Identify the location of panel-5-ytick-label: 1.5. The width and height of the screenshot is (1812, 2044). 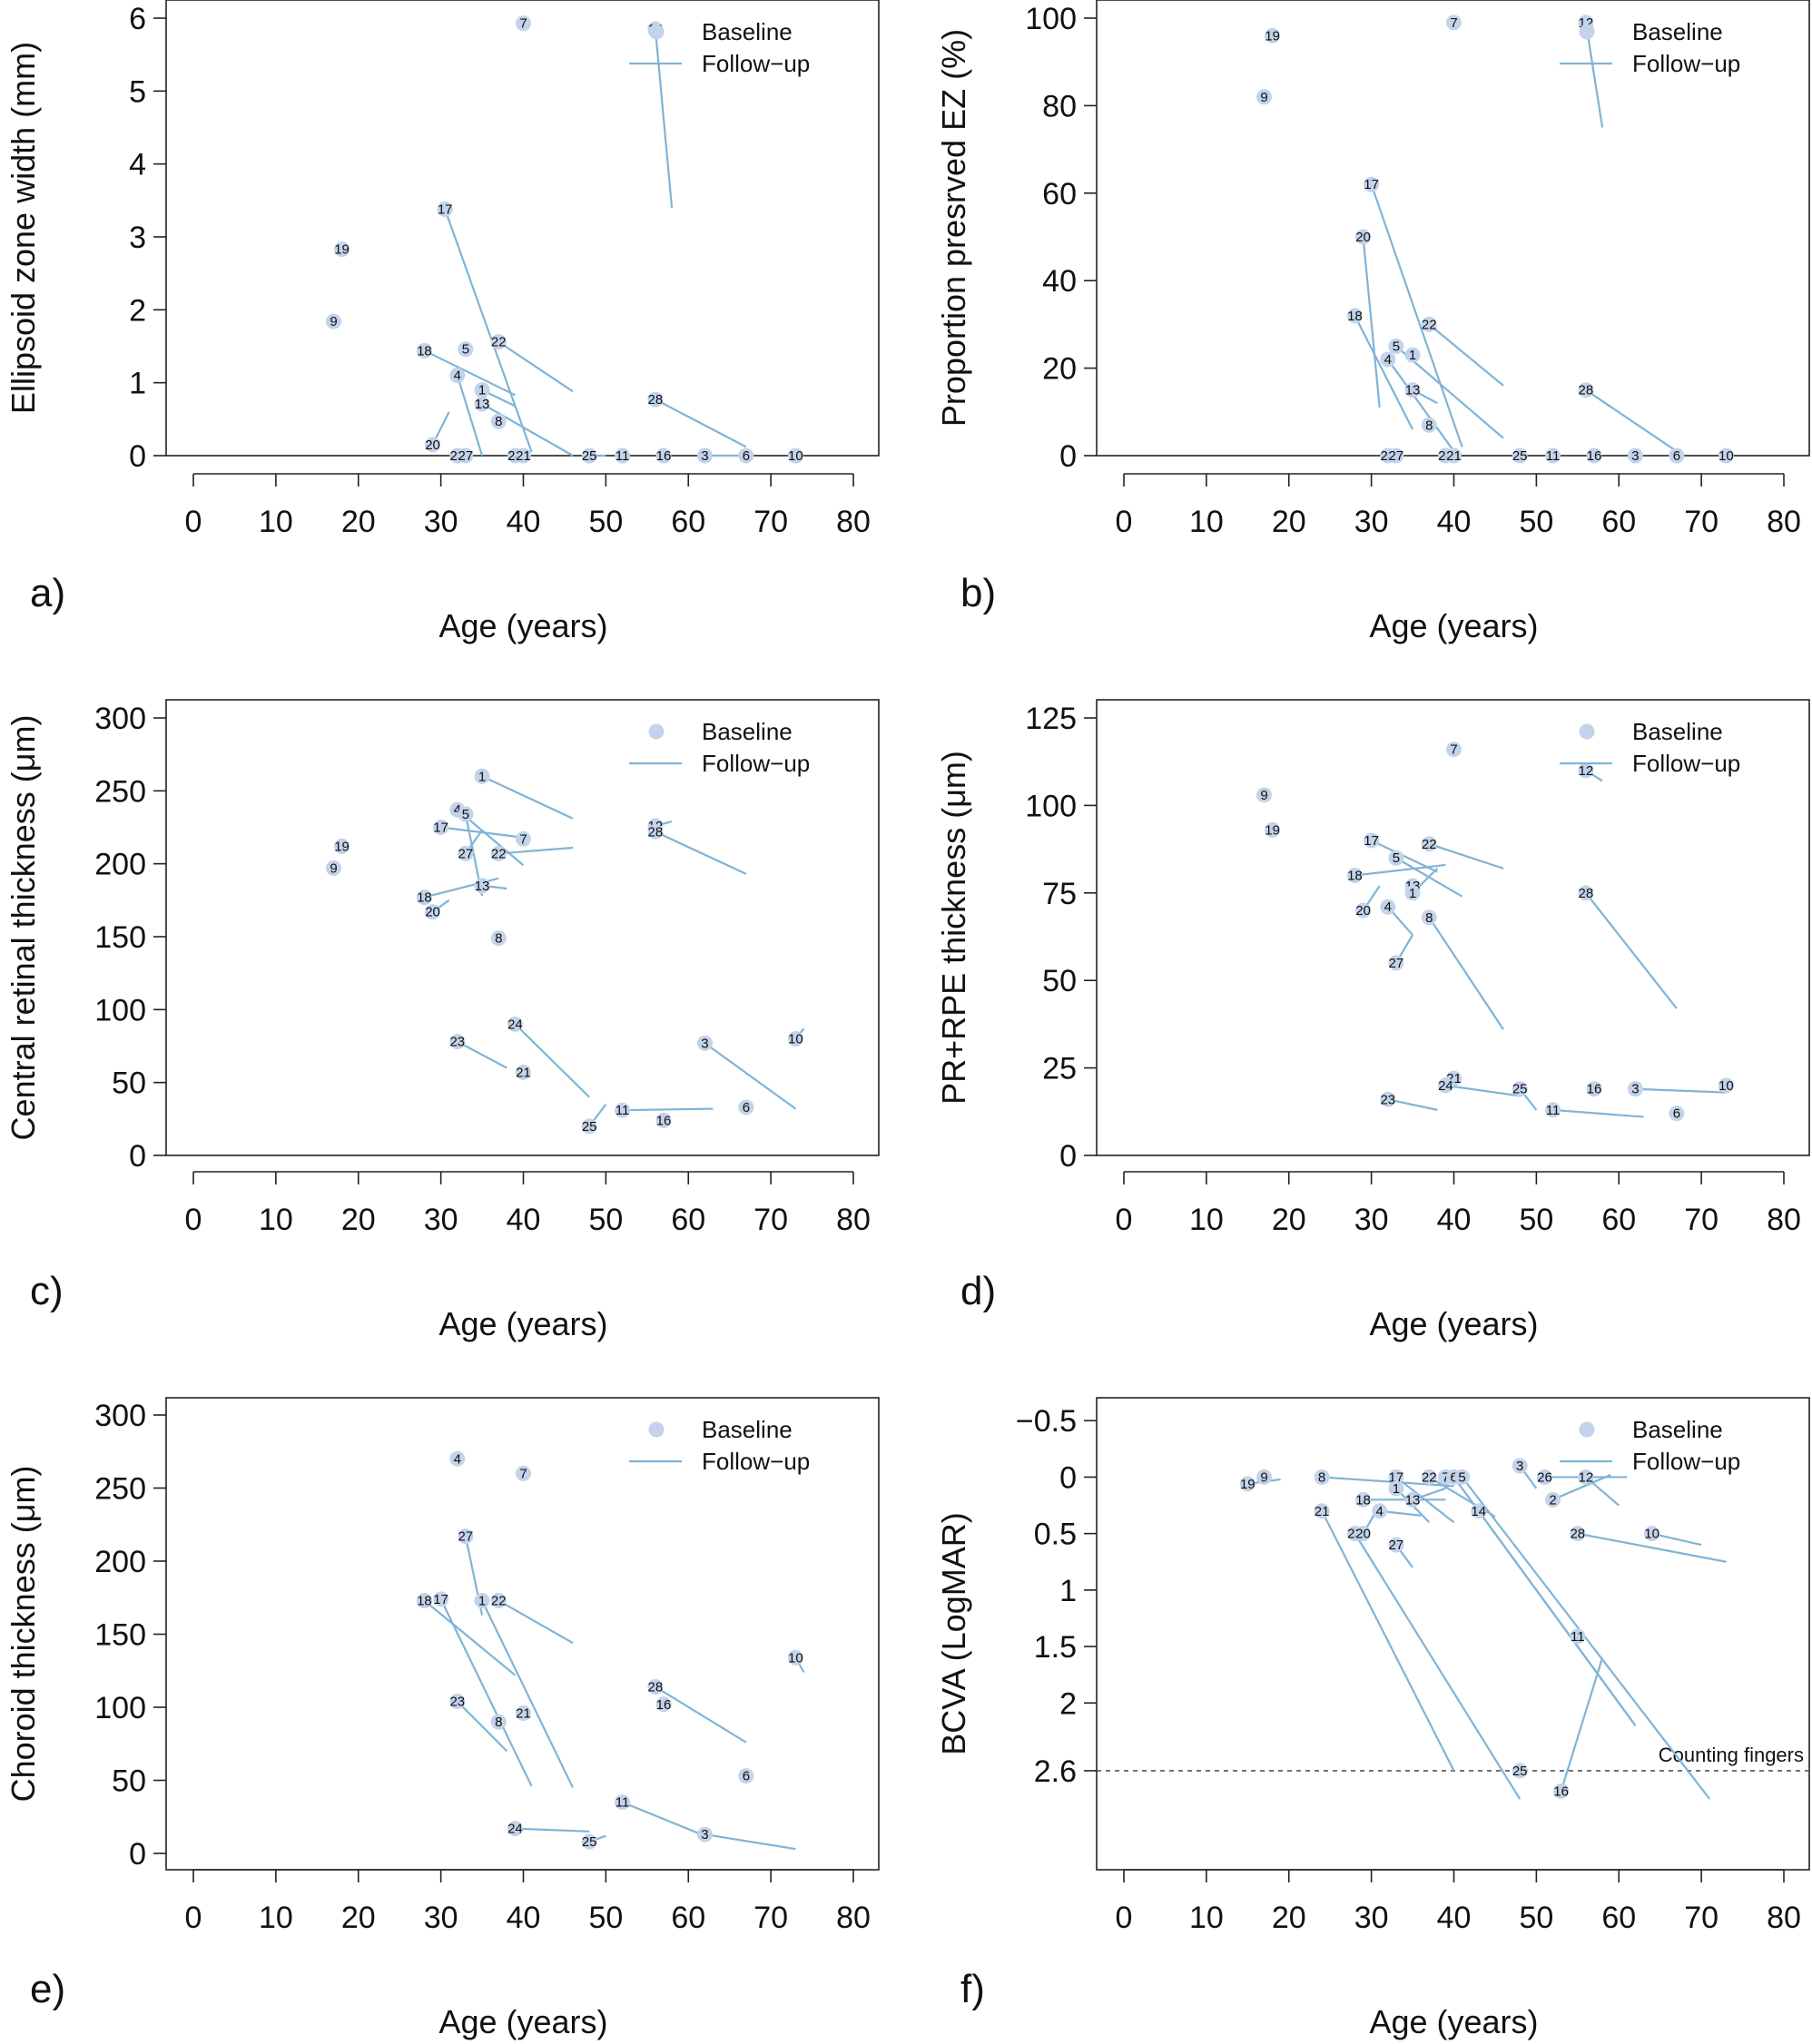
(1056, 1647).